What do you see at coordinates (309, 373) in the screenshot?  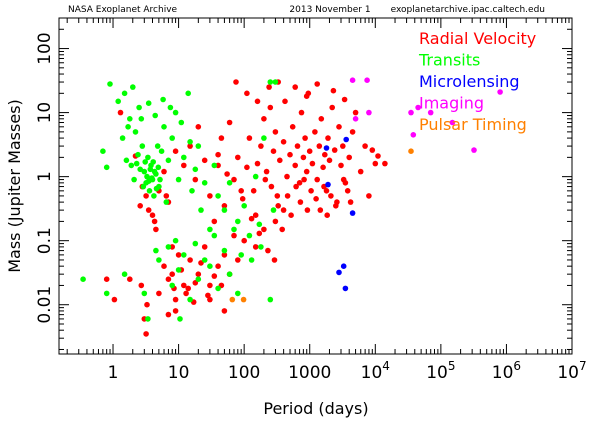 I see `x-tick-label: 1000` at bounding box center [309, 373].